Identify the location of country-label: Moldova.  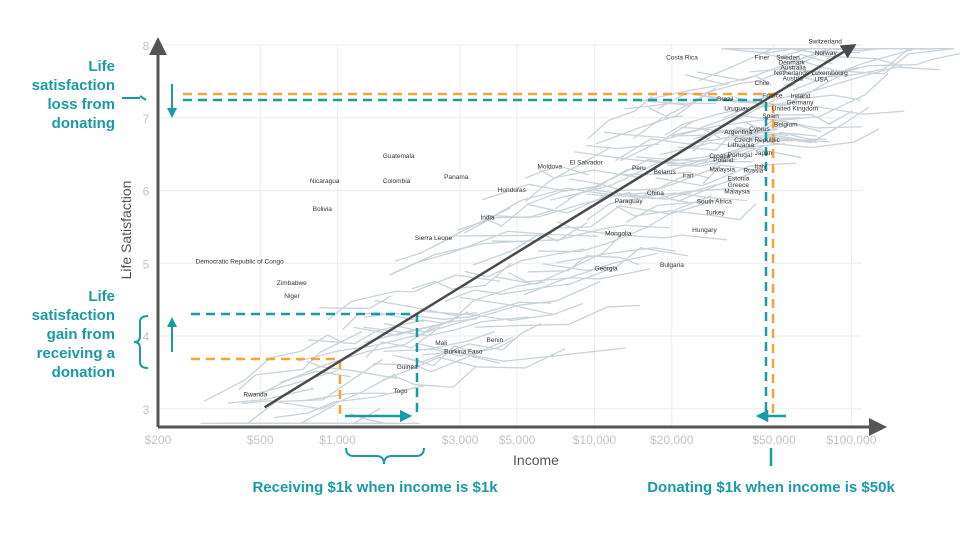
(549, 167).